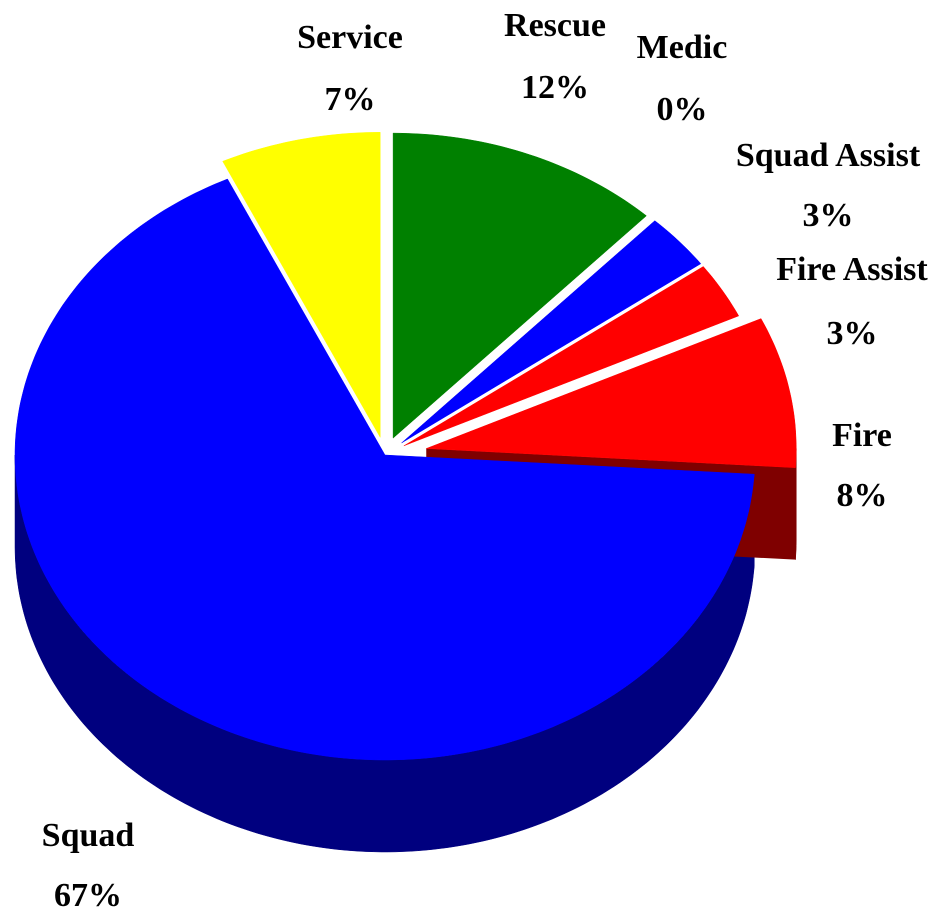  Describe the element at coordinates (852, 269) in the screenshot. I see `slice-label: Fire Assist` at that location.